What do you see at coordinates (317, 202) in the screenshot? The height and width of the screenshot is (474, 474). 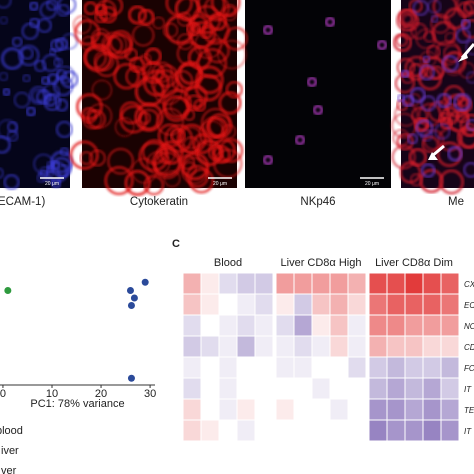 I see `image-label: NKp46` at bounding box center [317, 202].